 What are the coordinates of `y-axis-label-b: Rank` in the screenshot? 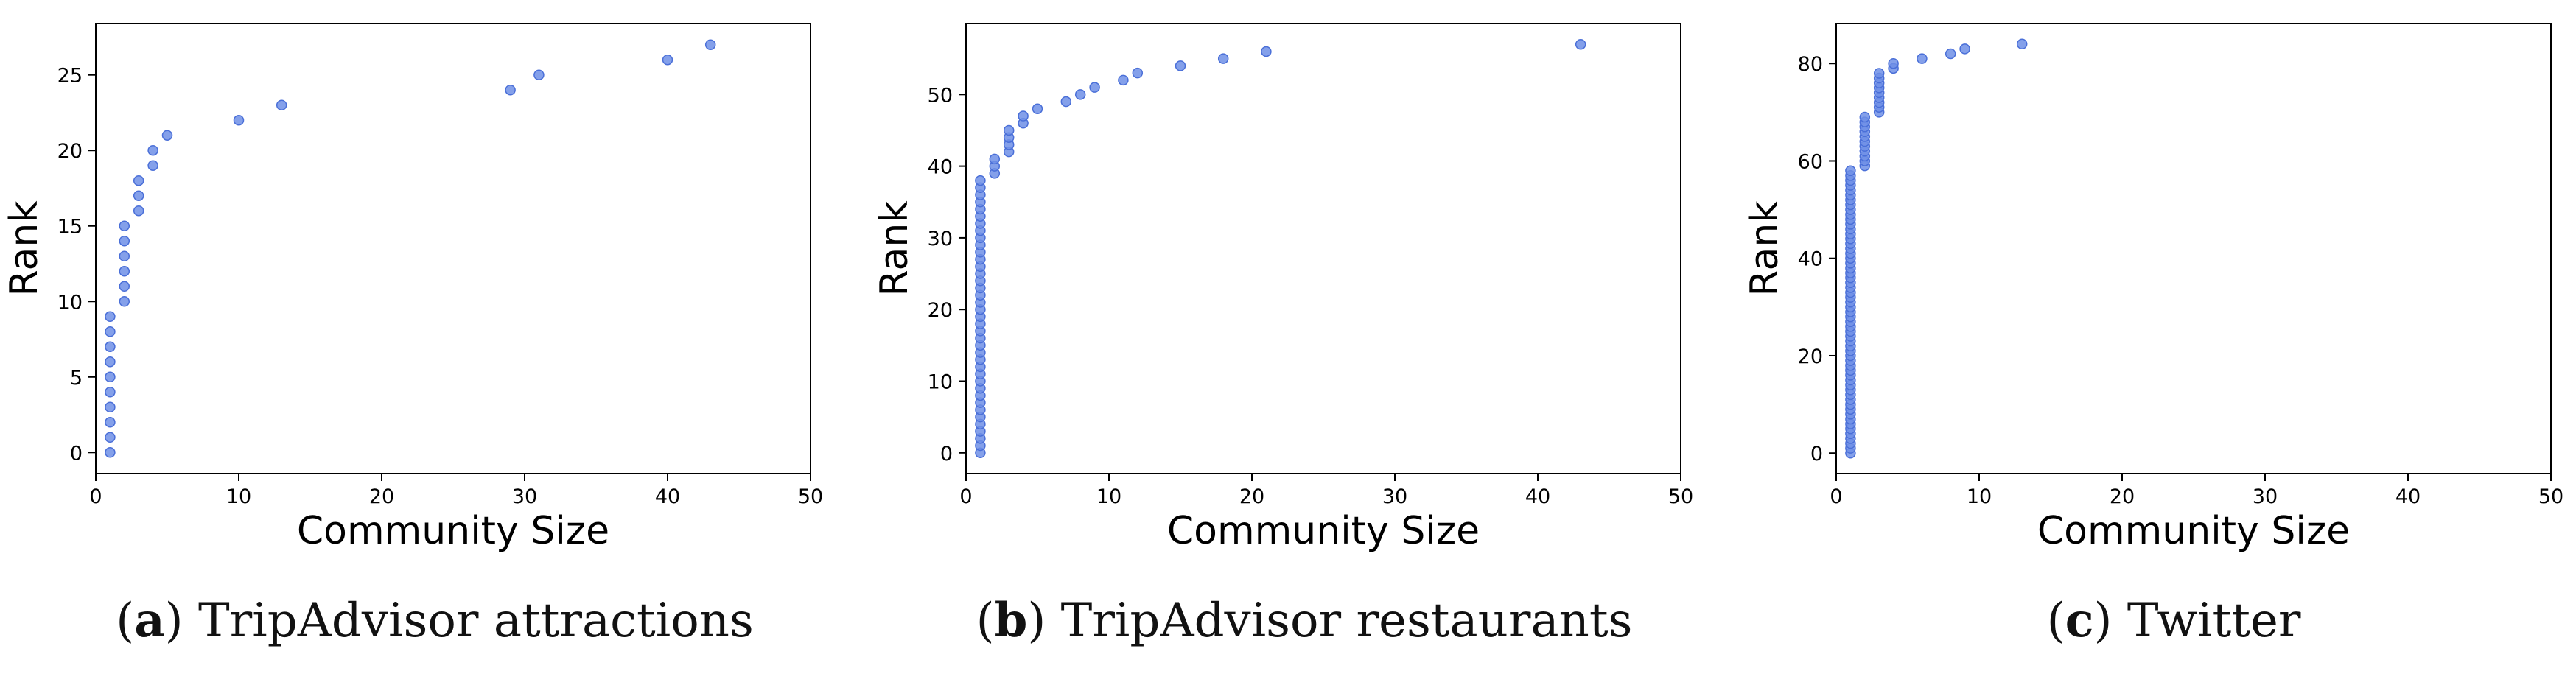 It's located at (894, 249).